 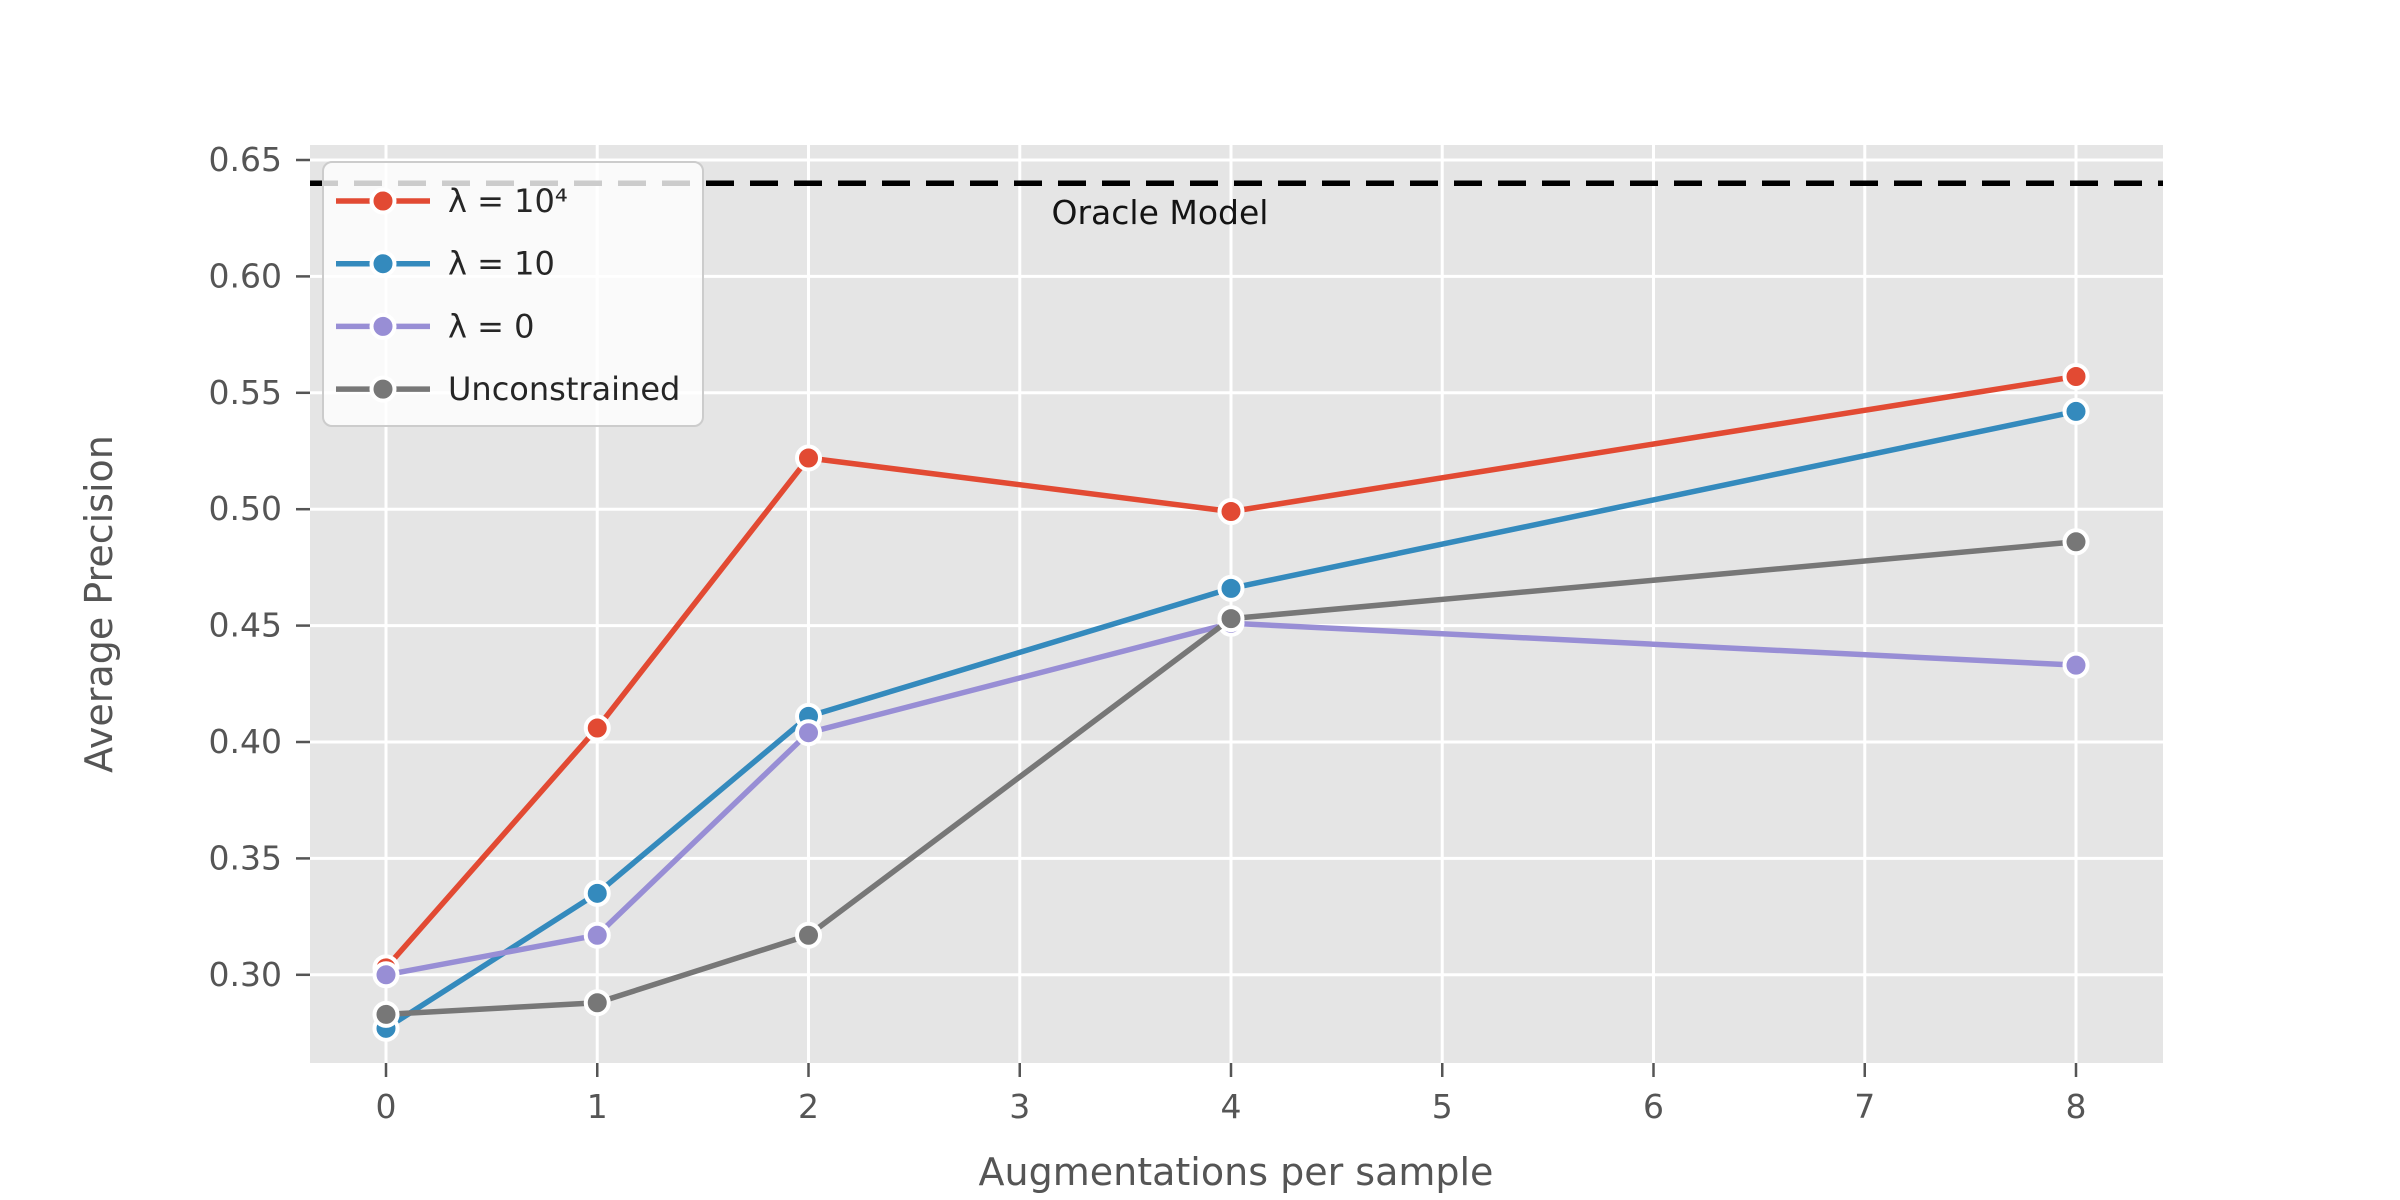 What do you see at coordinates (597, 893) in the screenshot?
I see `series-1-marker-x1` at bounding box center [597, 893].